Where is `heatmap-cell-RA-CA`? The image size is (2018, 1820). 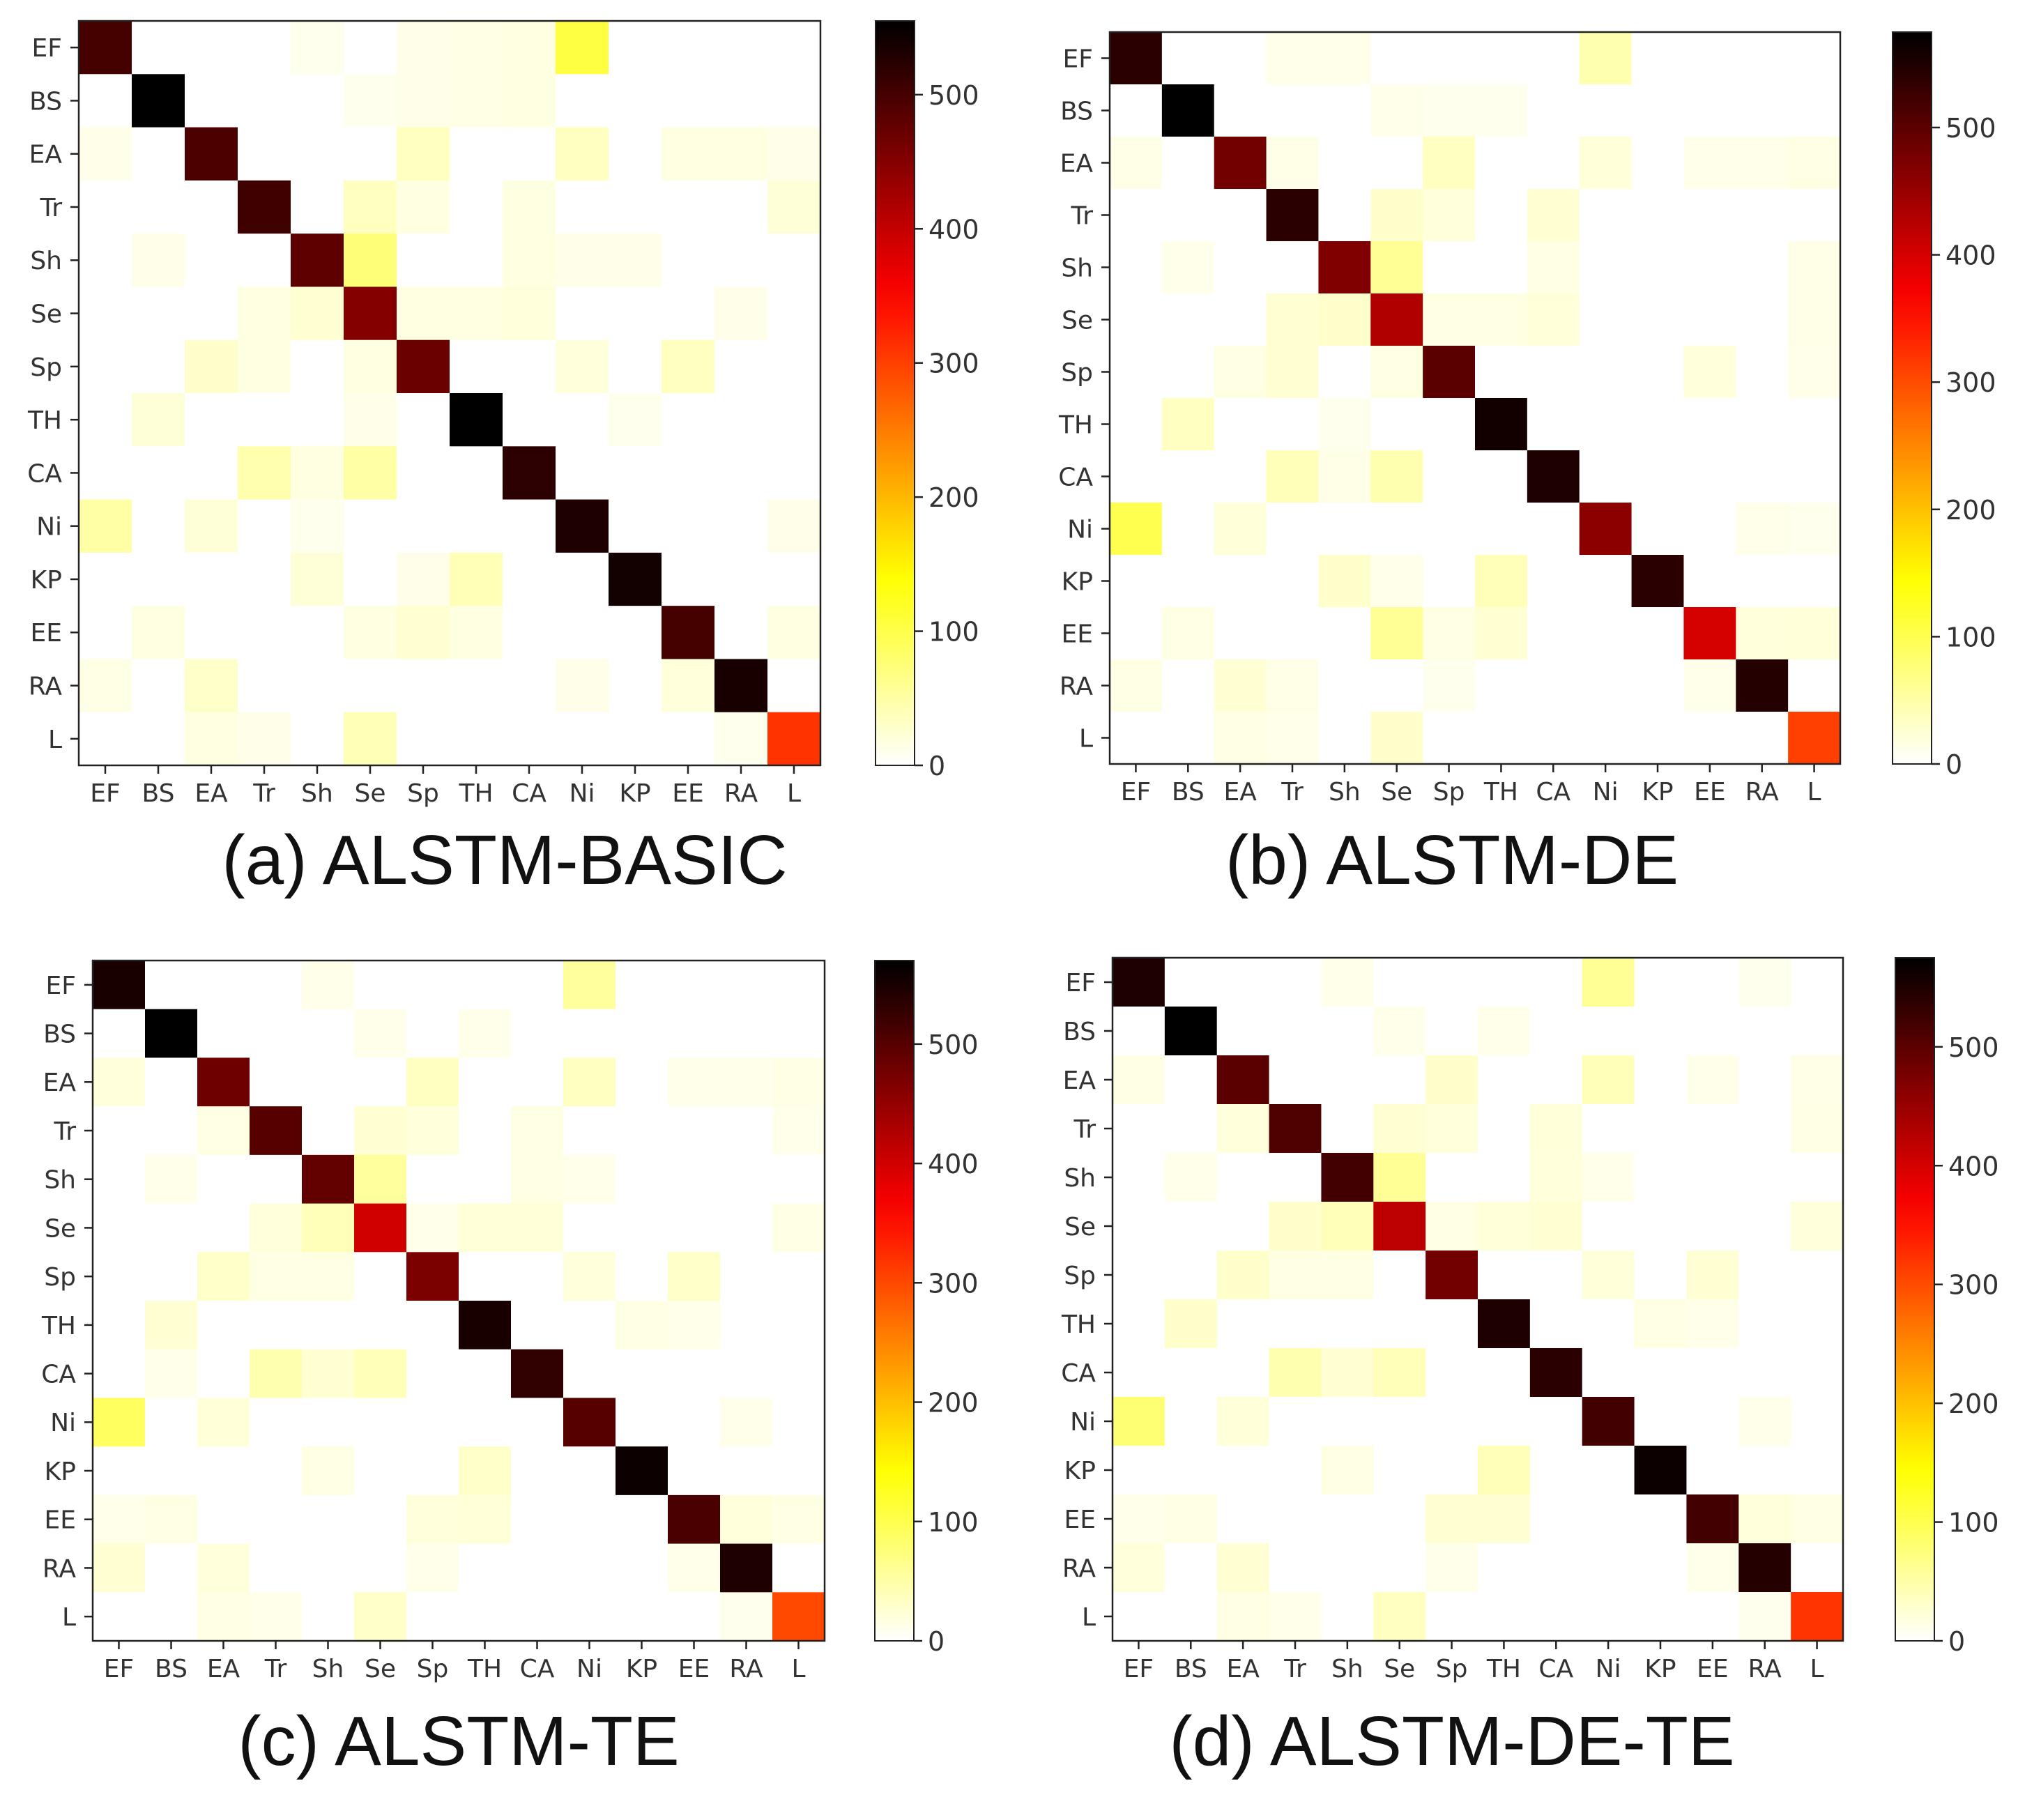
heatmap-cell-RA-CA is located at coordinates (1553, 685).